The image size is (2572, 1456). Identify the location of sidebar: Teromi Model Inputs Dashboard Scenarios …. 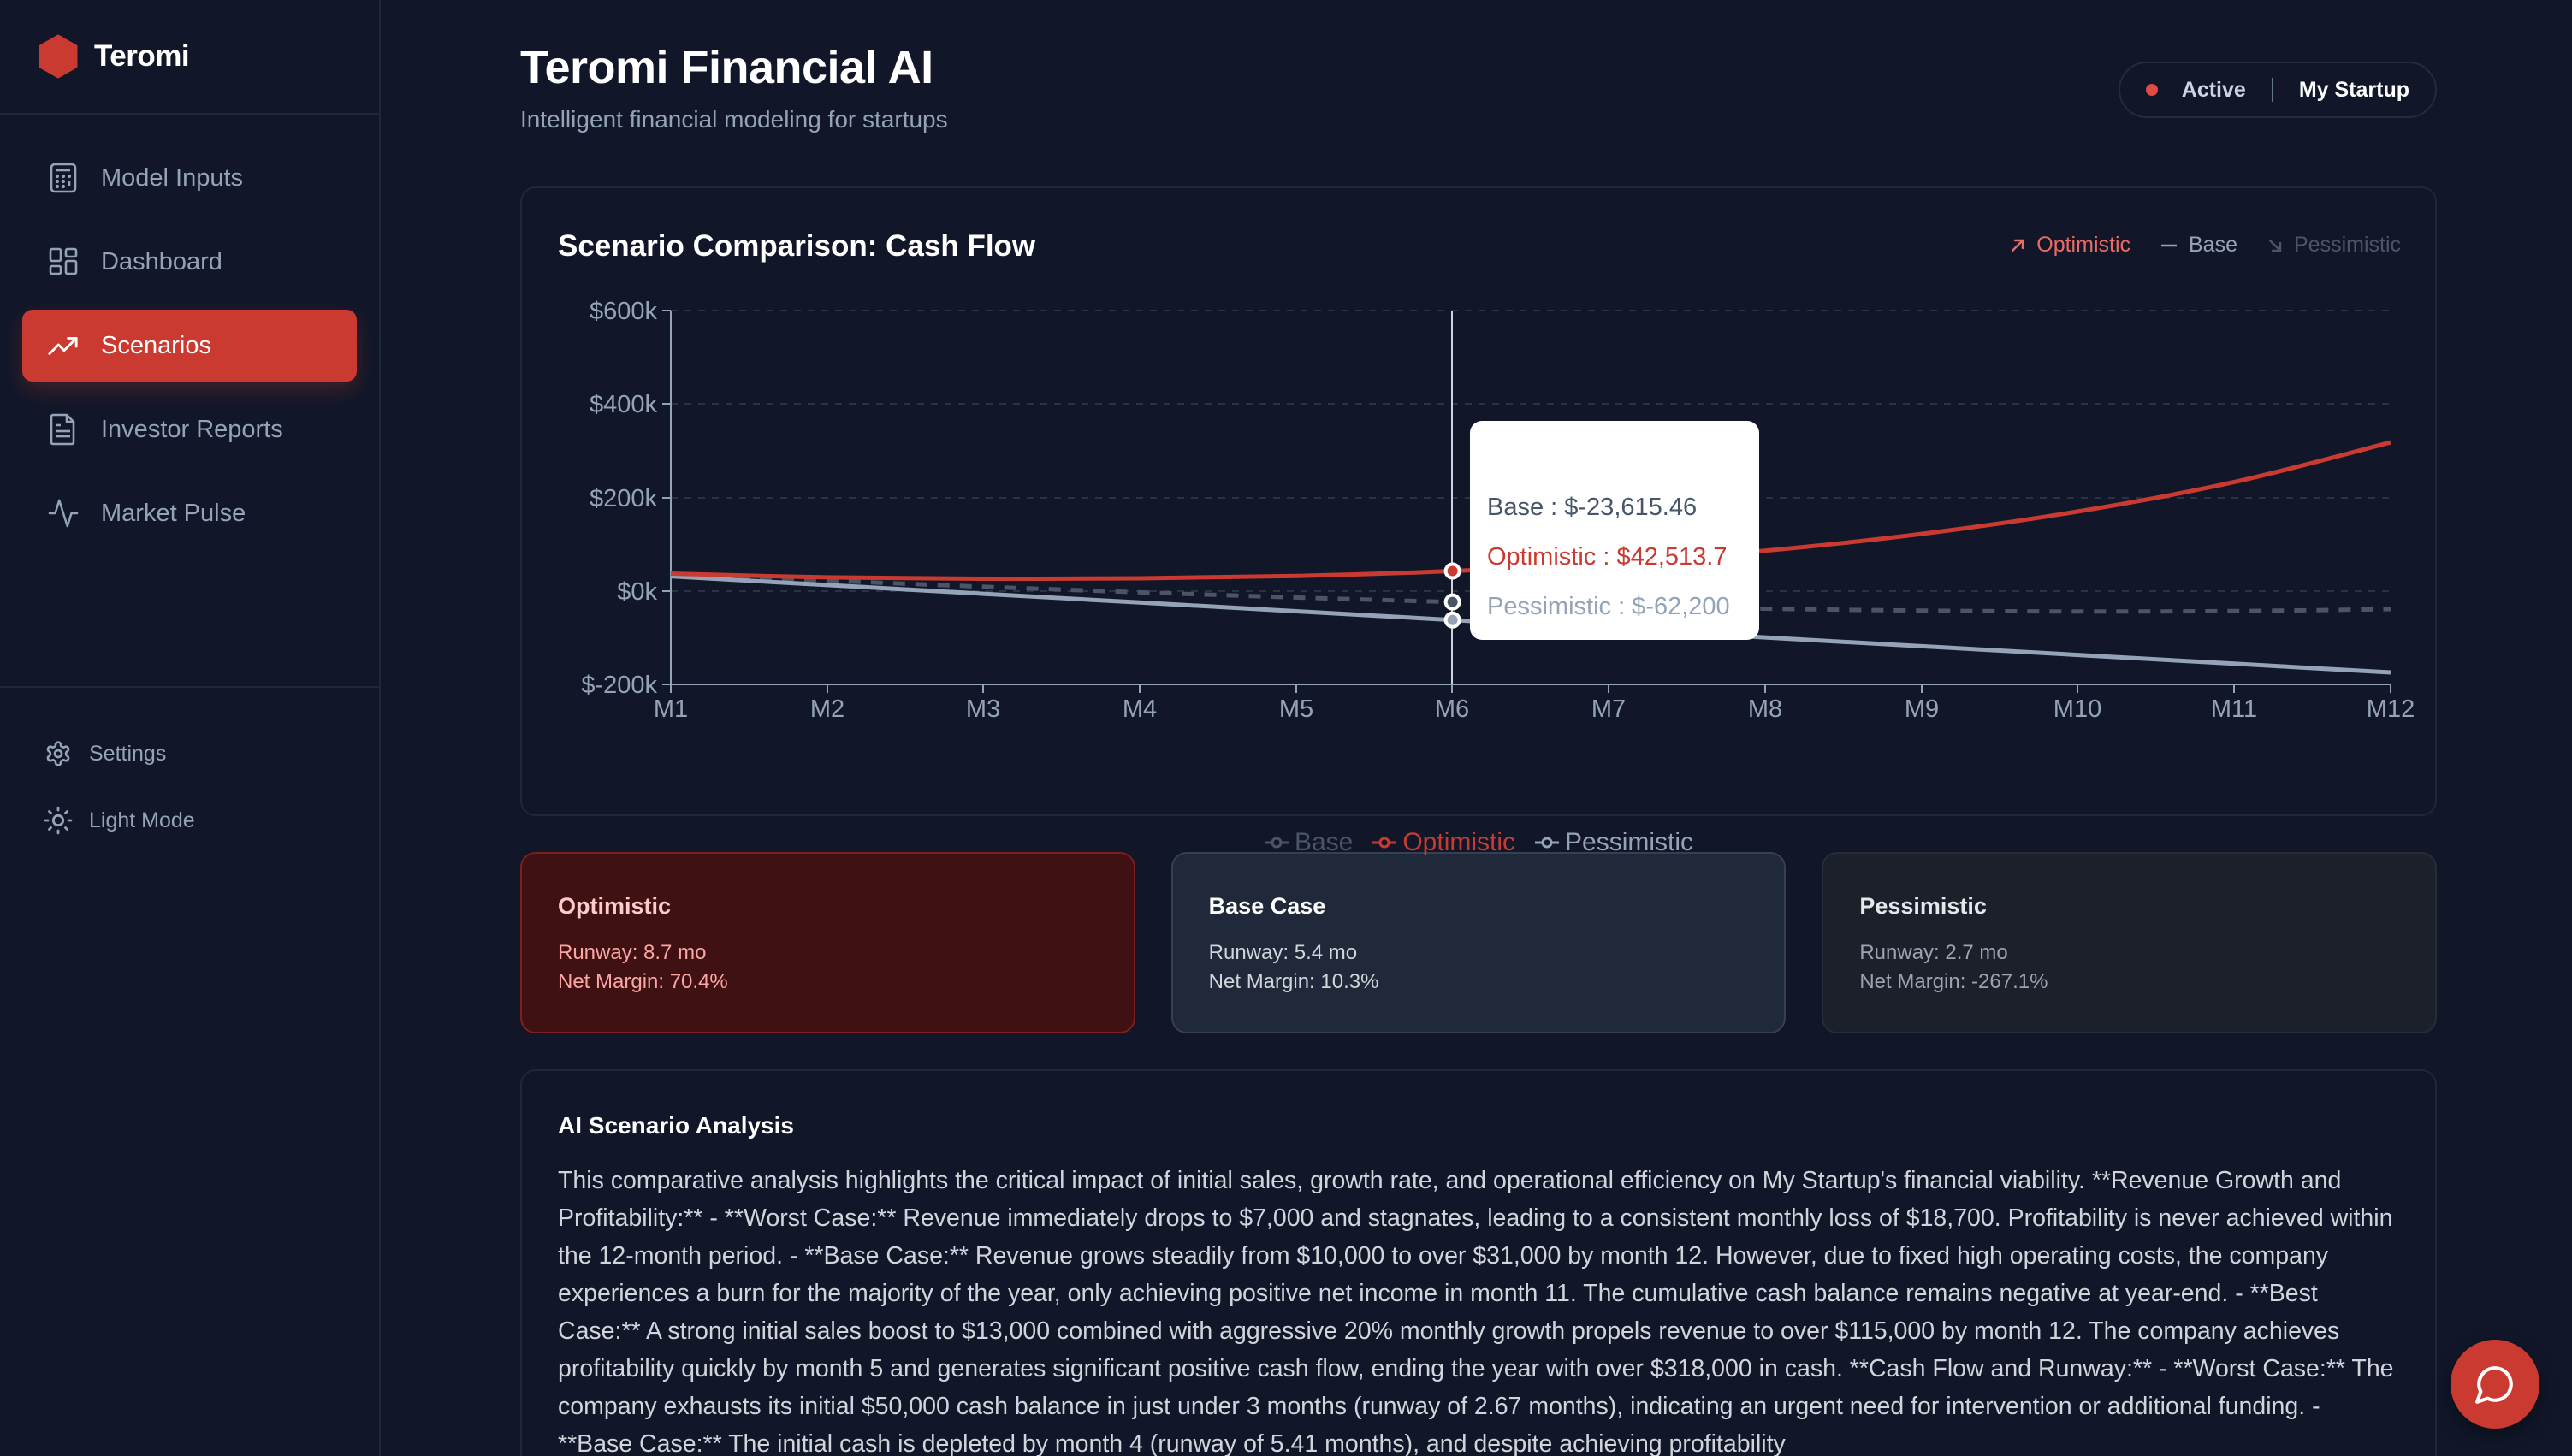
(190, 728).